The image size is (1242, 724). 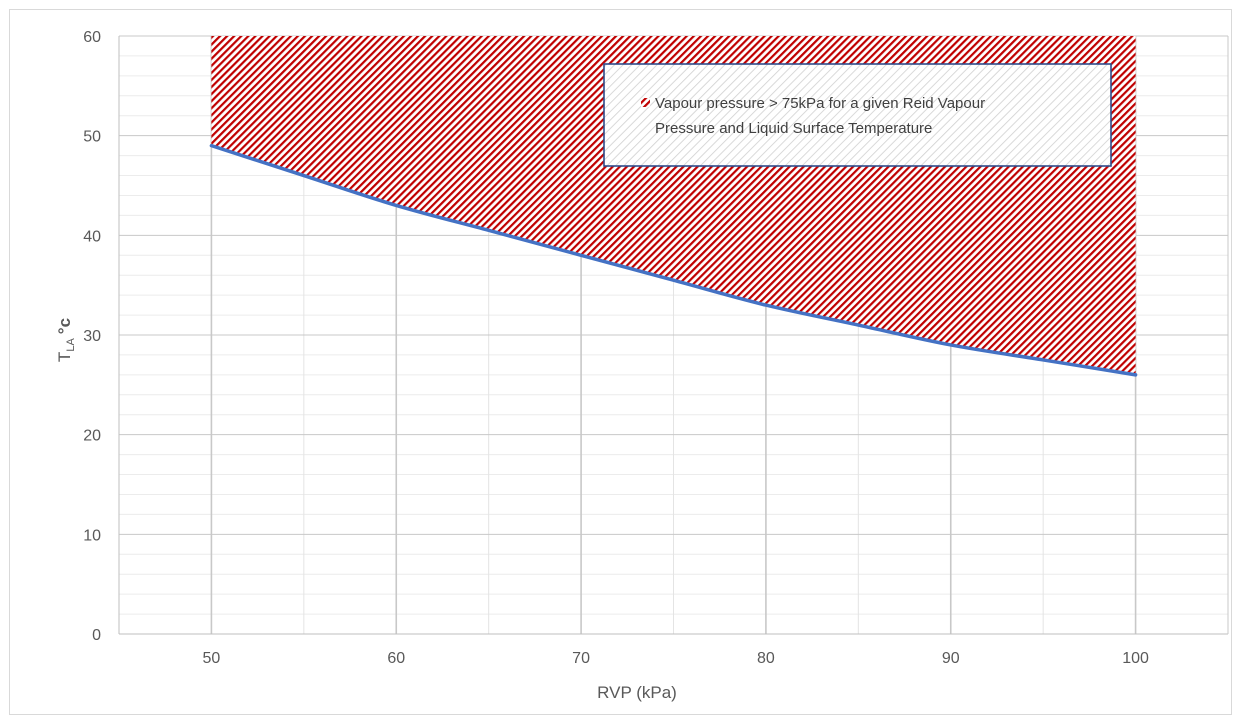 I want to click on y-tick-label-0: 0, so click(x=96, y=635).